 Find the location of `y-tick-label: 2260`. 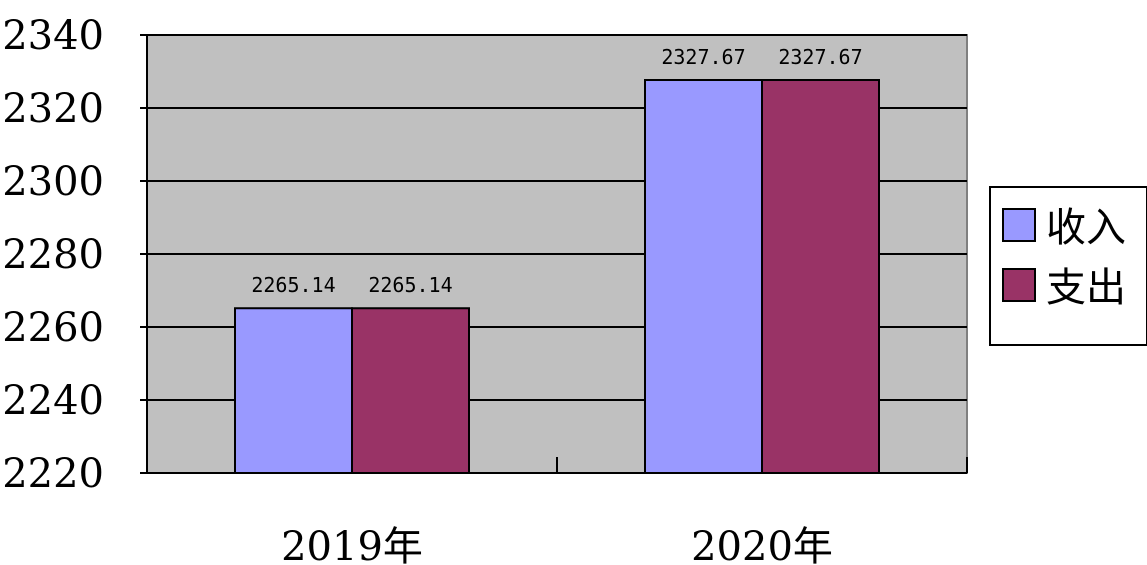

y-tick-label: 2260 is located at coordinates (53, 328).